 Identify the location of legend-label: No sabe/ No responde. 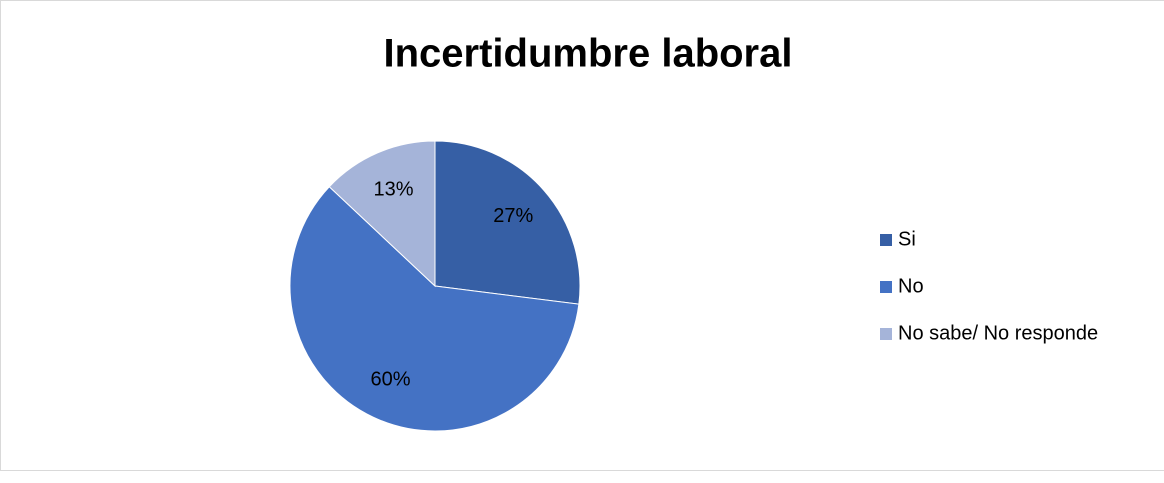
(998, 333).